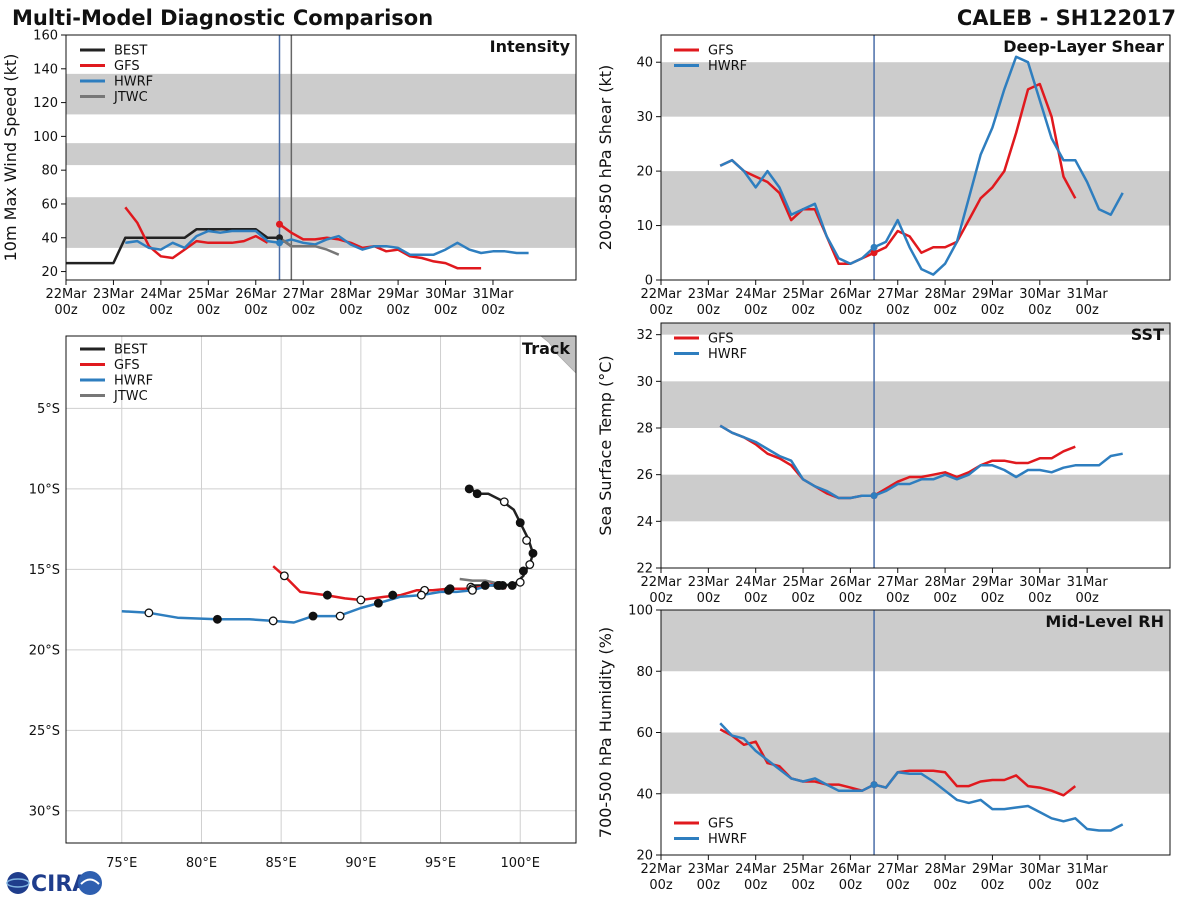 The width and height of the screenshot is (1200, 900). Describe the element at coordinates (479, 581) in the screenshot. I see `track-line-jtwc` at that location.